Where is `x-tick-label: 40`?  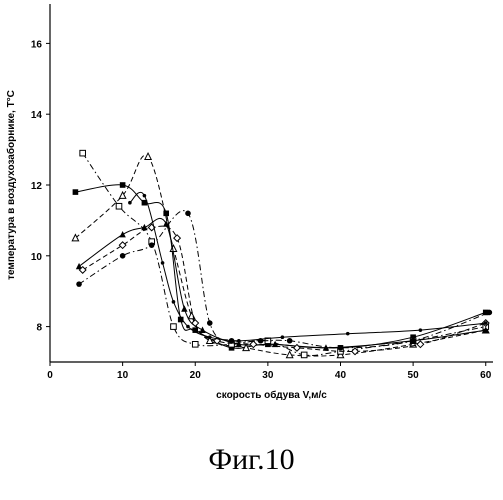 x-tick-label: 40 is located at coordinates (341, 375).